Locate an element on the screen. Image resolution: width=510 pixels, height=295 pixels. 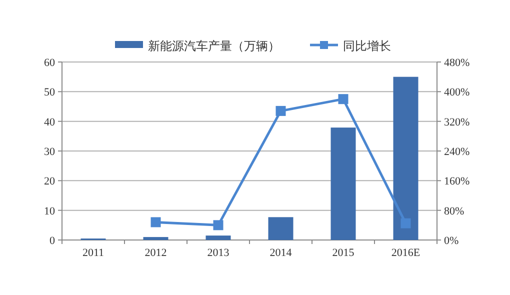
x-tick-label: 2014 is located at coordinates (281, 253).